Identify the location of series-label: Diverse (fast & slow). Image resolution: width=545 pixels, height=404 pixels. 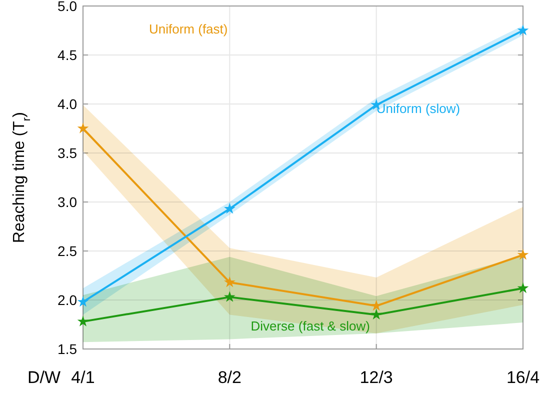
(310, 326).